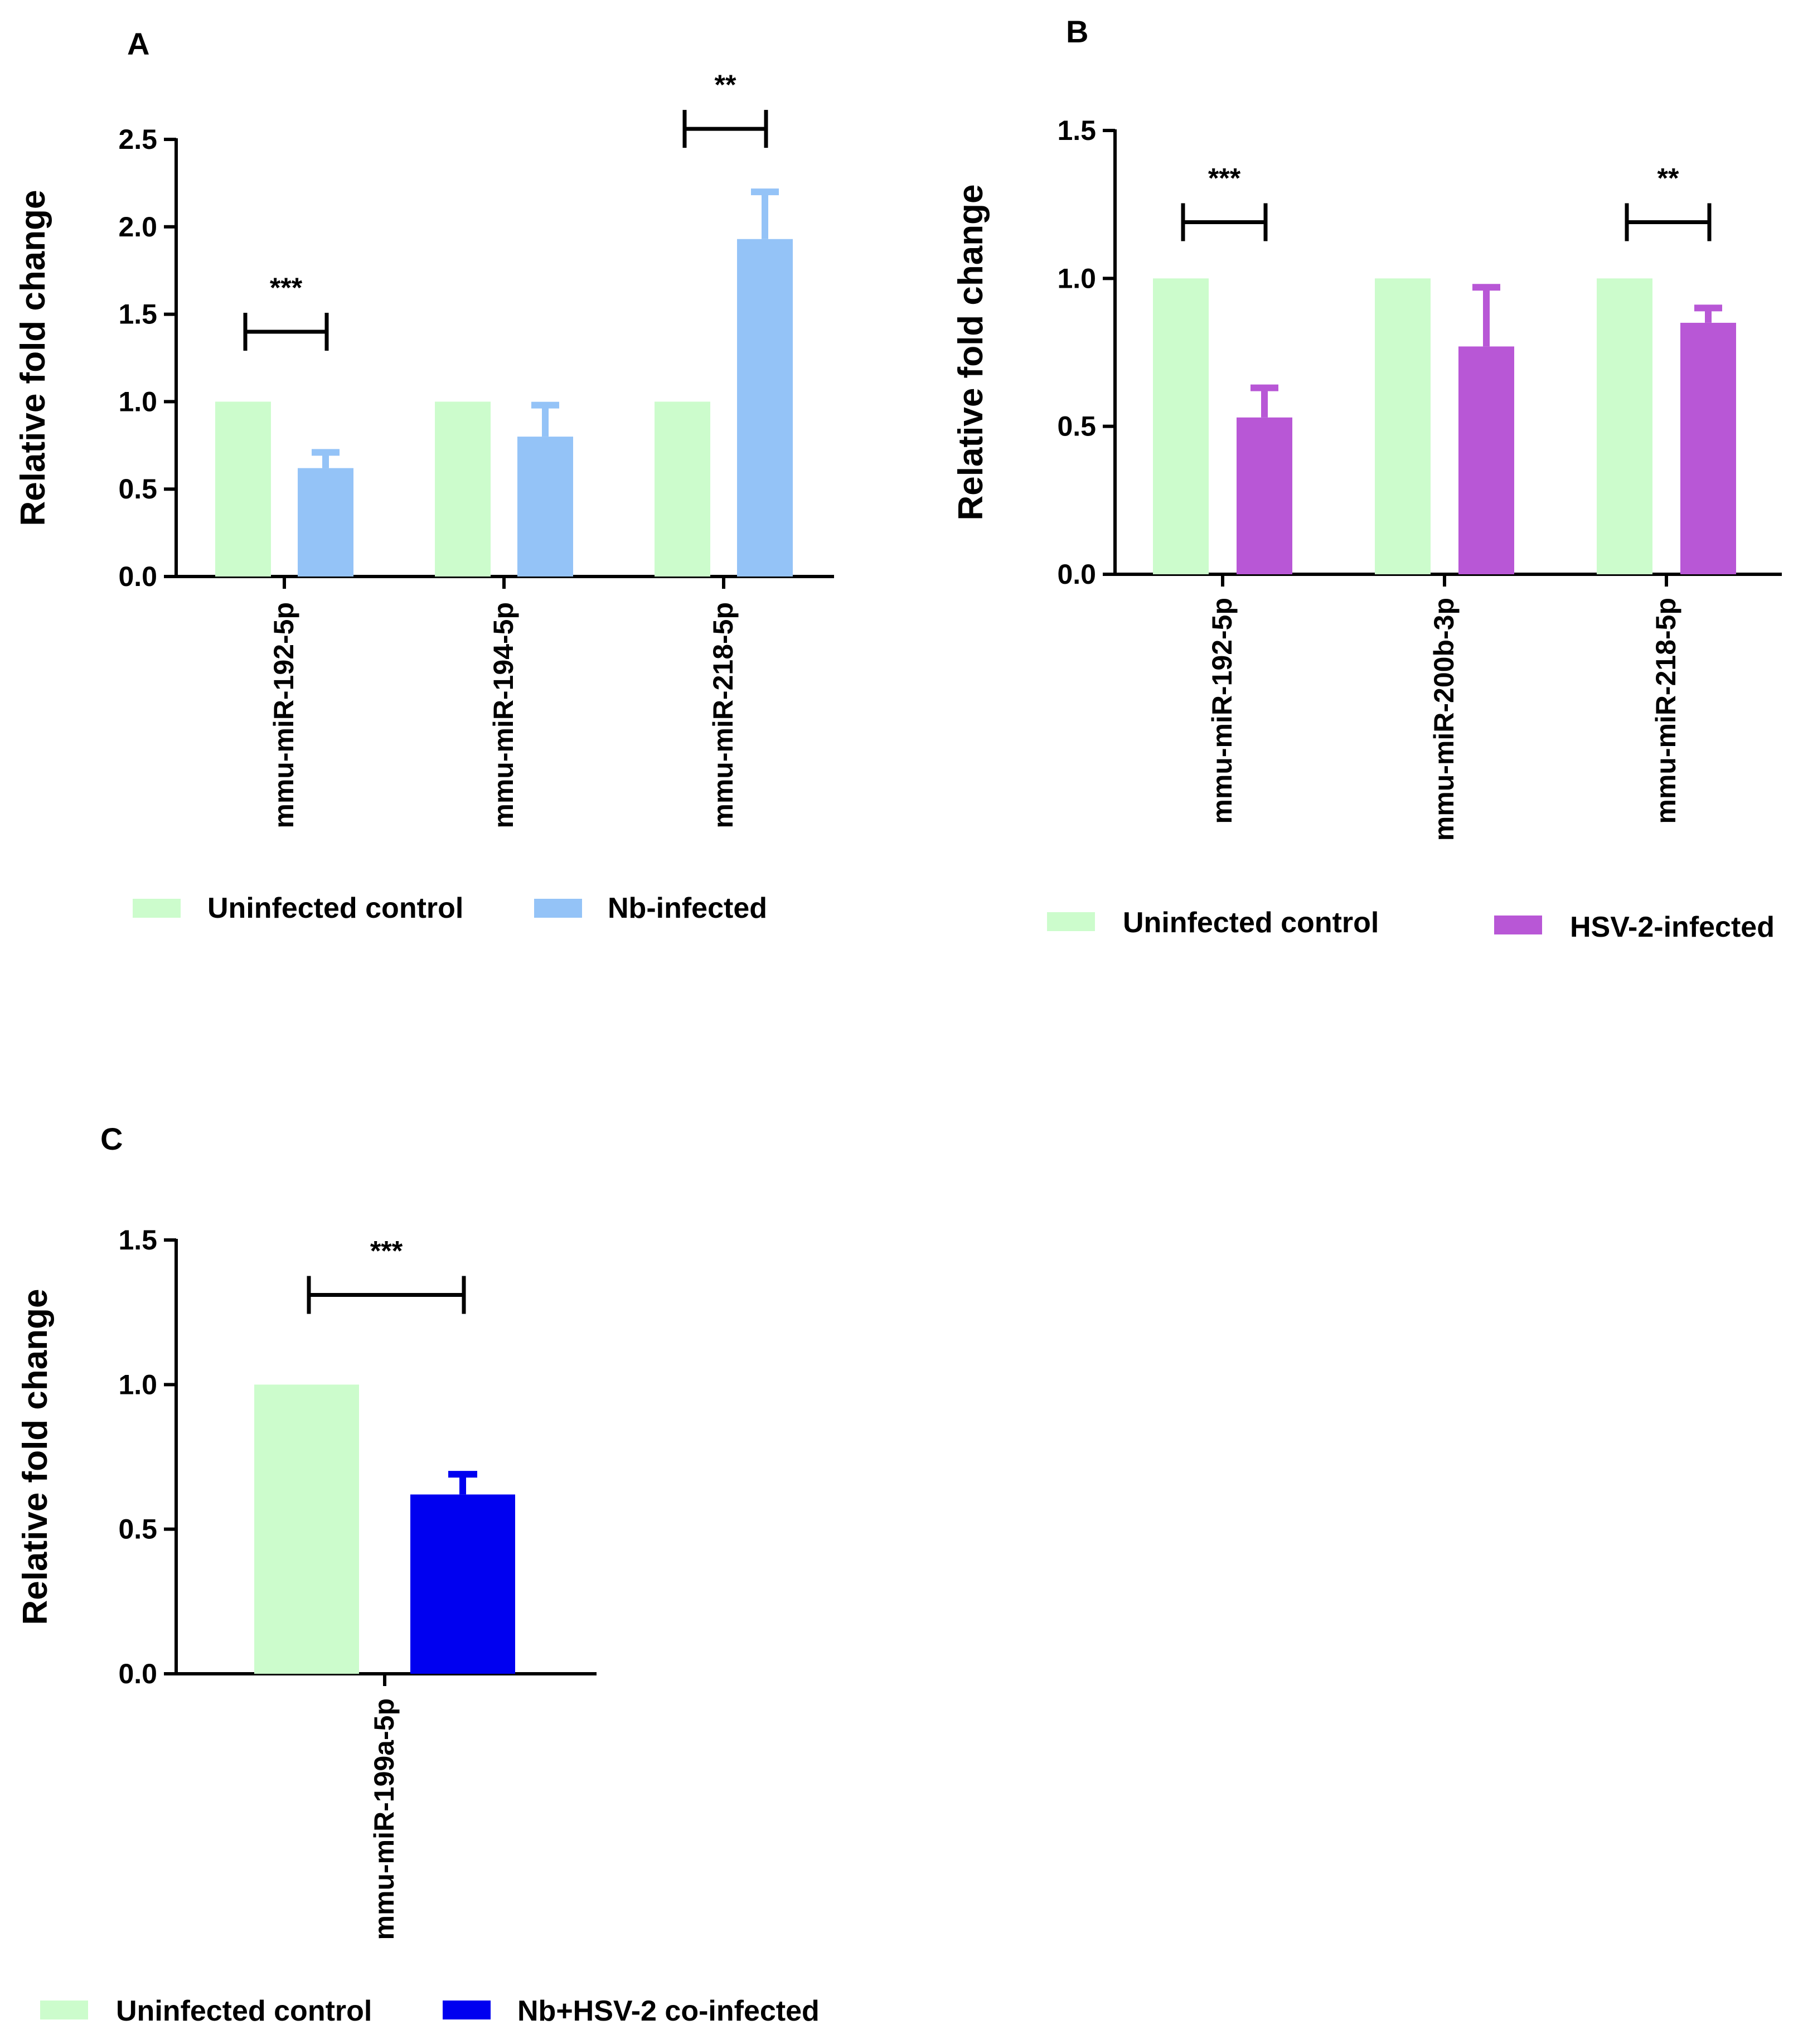 Image resolution: width=1803 pixels, height=2044 pixels. Describe the element at coordinates (384, 1819) in the screenshot. I see `category-label: mmu-miR-199a-5p` at that location.